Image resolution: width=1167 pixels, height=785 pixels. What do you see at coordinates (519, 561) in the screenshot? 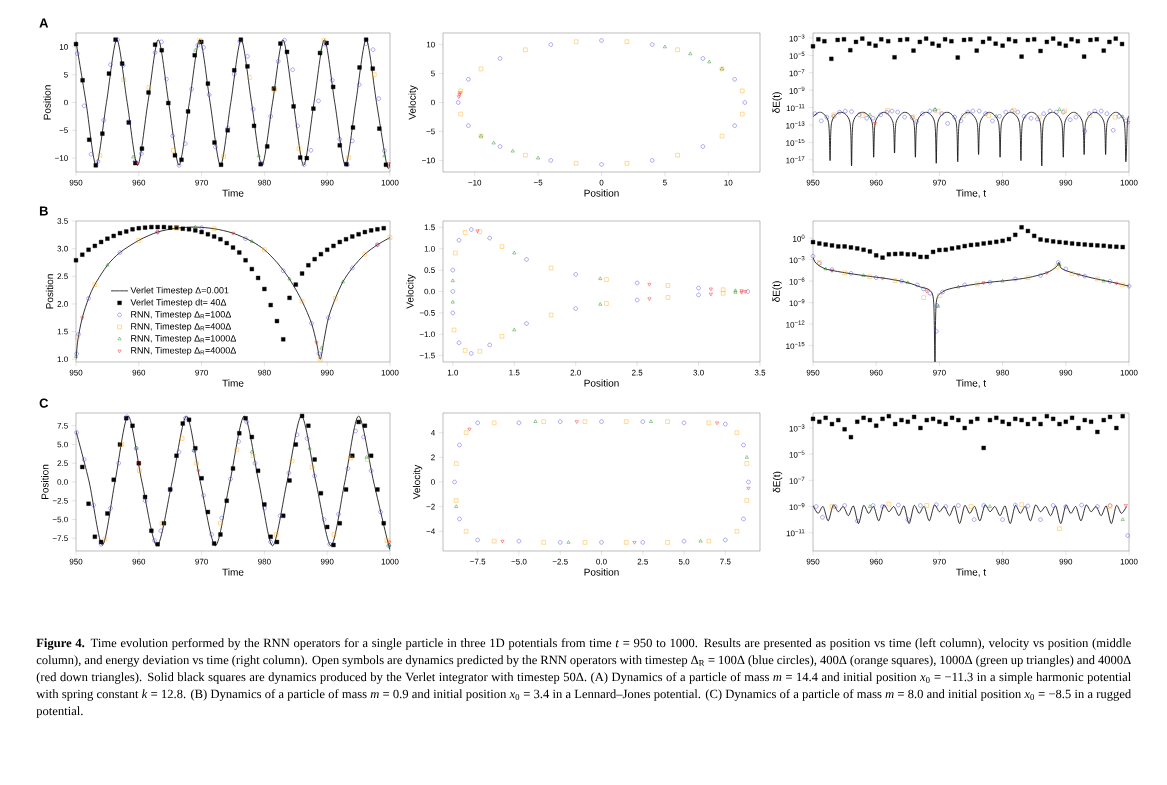
I see `x-tick-label: −5.0` at bounding box center [519, 561].